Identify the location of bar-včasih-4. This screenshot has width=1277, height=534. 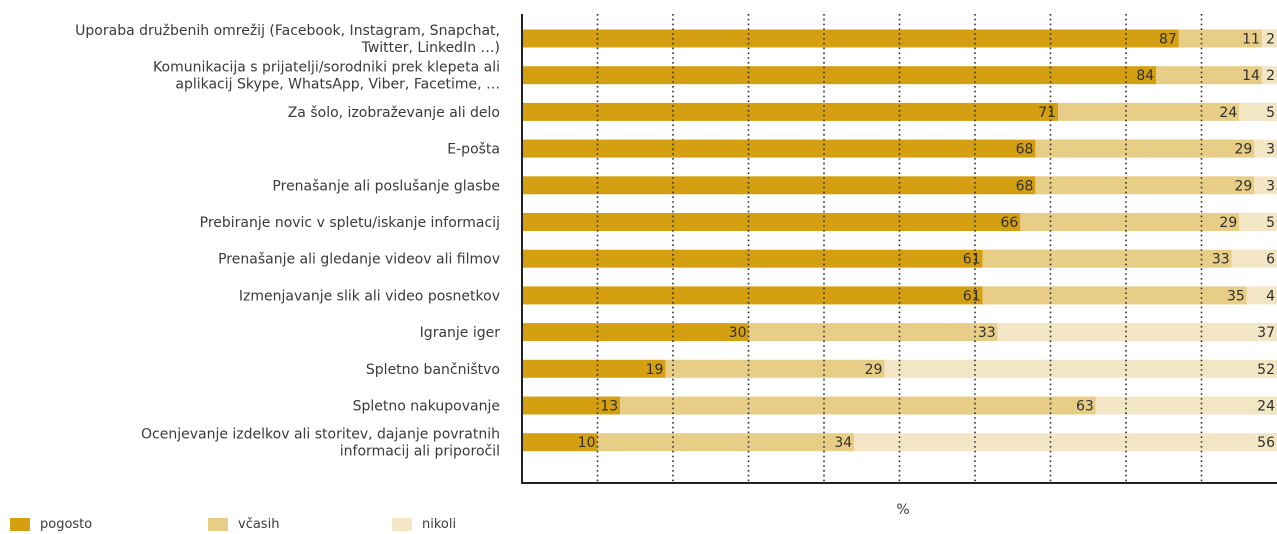
(1145, 185).